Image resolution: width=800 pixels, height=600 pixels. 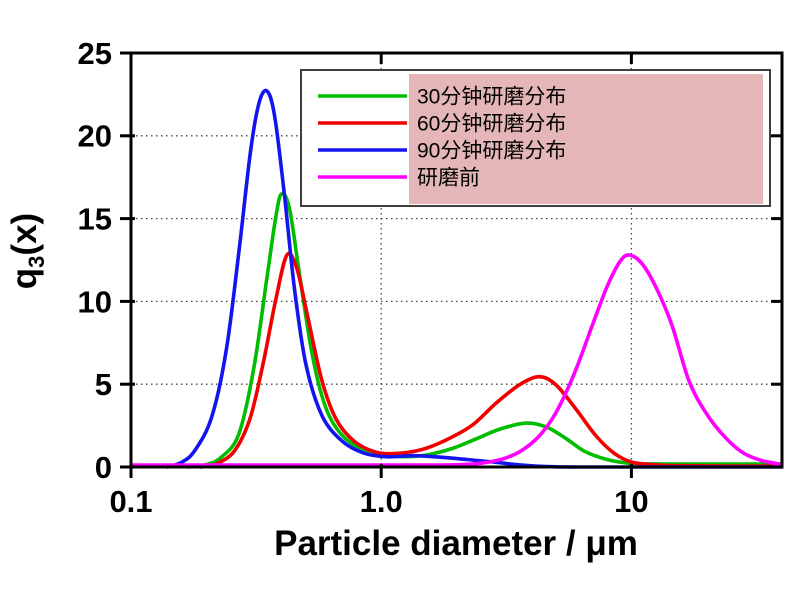 I want to click on y-axis-title: q3(x), so click(x=27, y=251).